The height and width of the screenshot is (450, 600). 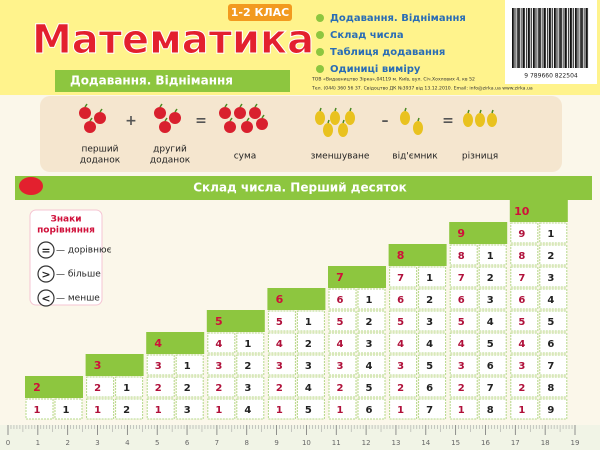 I want to click on symbol-circle, so click(x=46, y=298).